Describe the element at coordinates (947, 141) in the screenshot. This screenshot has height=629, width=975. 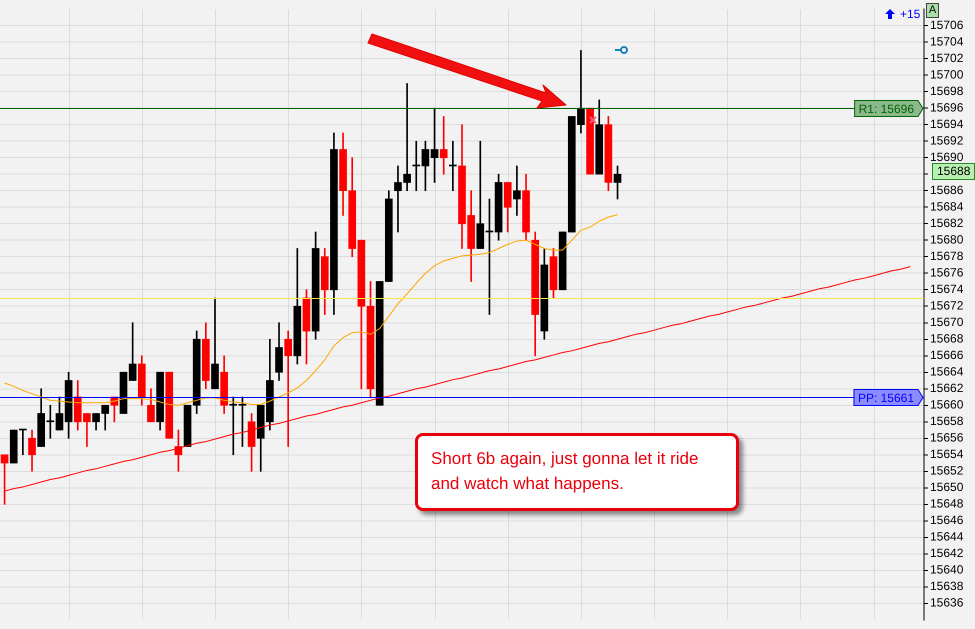
I see `y-tick-label: 15692` at that location.